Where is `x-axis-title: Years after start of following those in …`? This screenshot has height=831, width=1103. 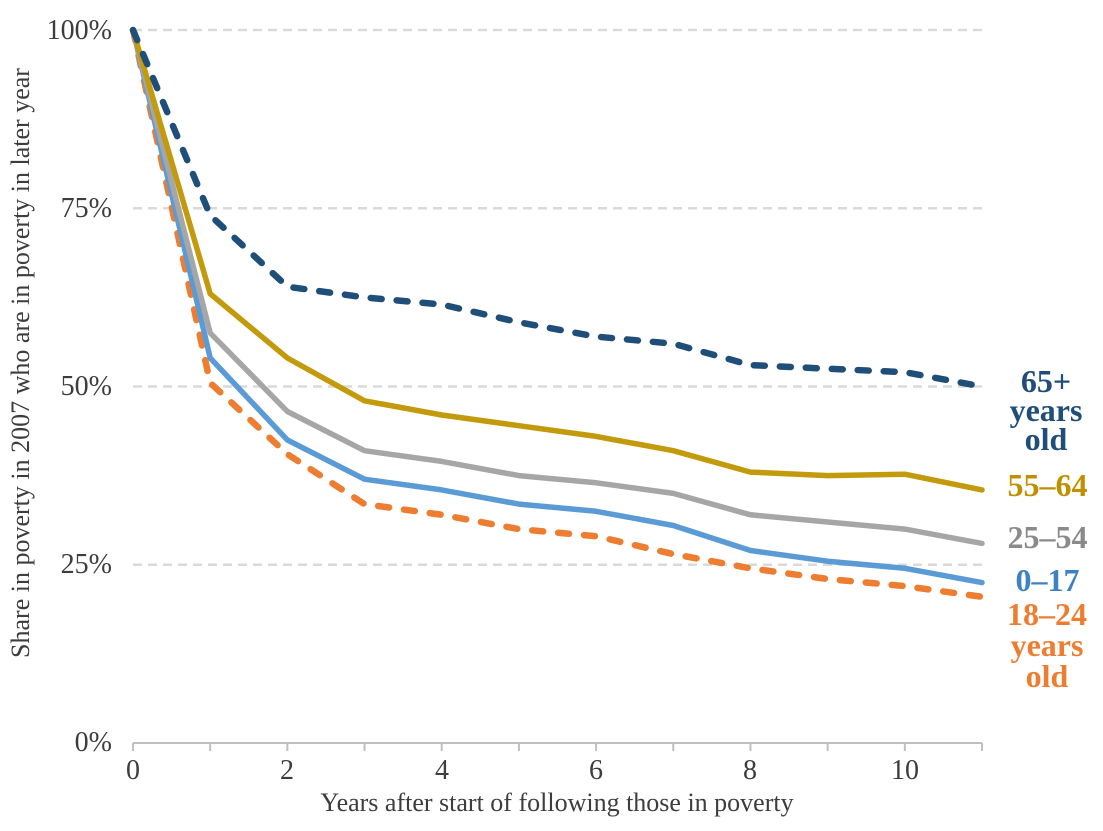
x-axis-title: Years after start of following those in … is located at coordinates (557, 802).